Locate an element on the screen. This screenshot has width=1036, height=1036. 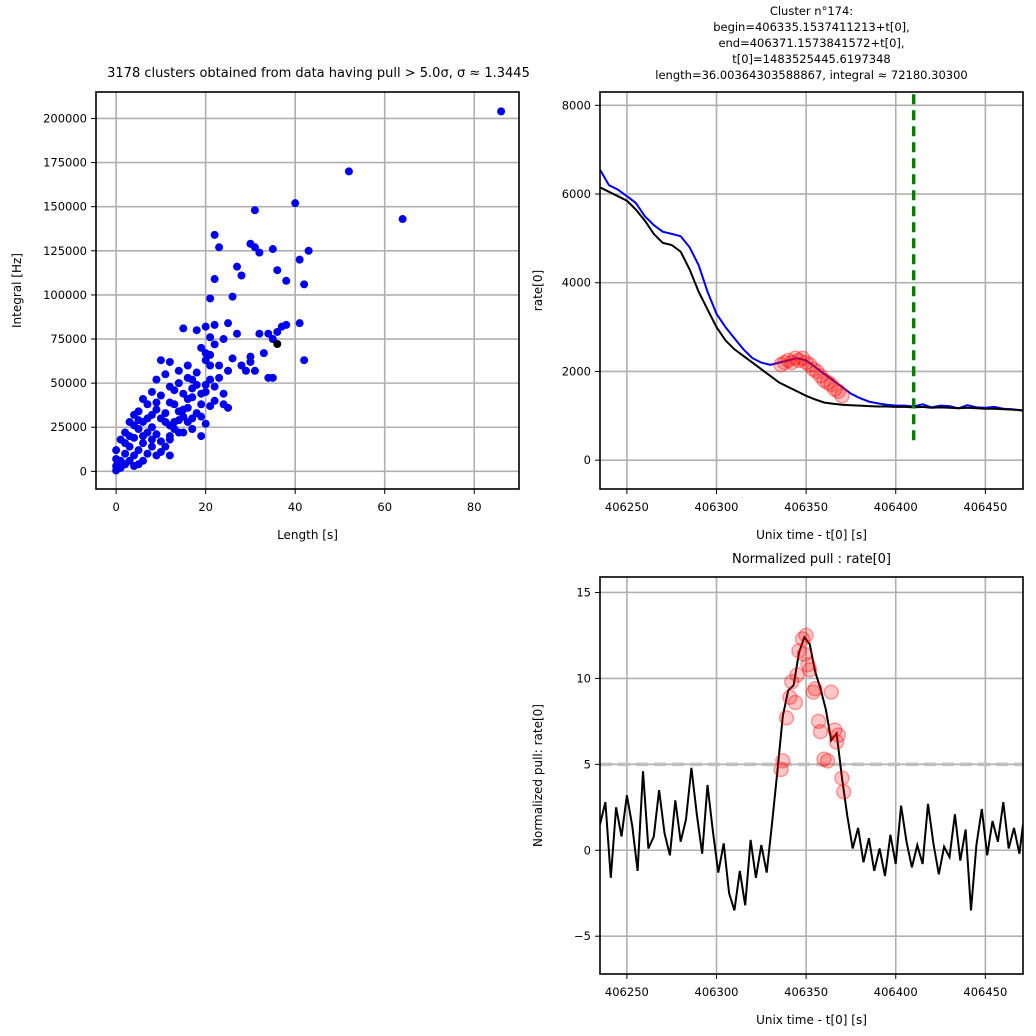
x-tick-label: 20 is located at coordinates (205, 507).